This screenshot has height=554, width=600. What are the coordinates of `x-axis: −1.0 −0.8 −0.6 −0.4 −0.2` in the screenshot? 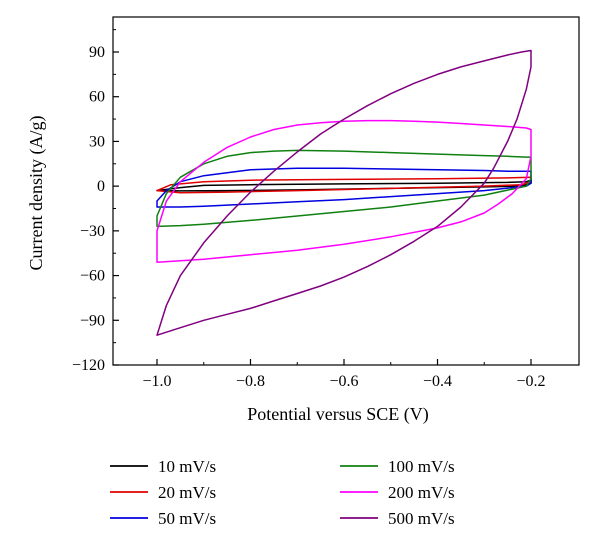 It's located at (344, 374).